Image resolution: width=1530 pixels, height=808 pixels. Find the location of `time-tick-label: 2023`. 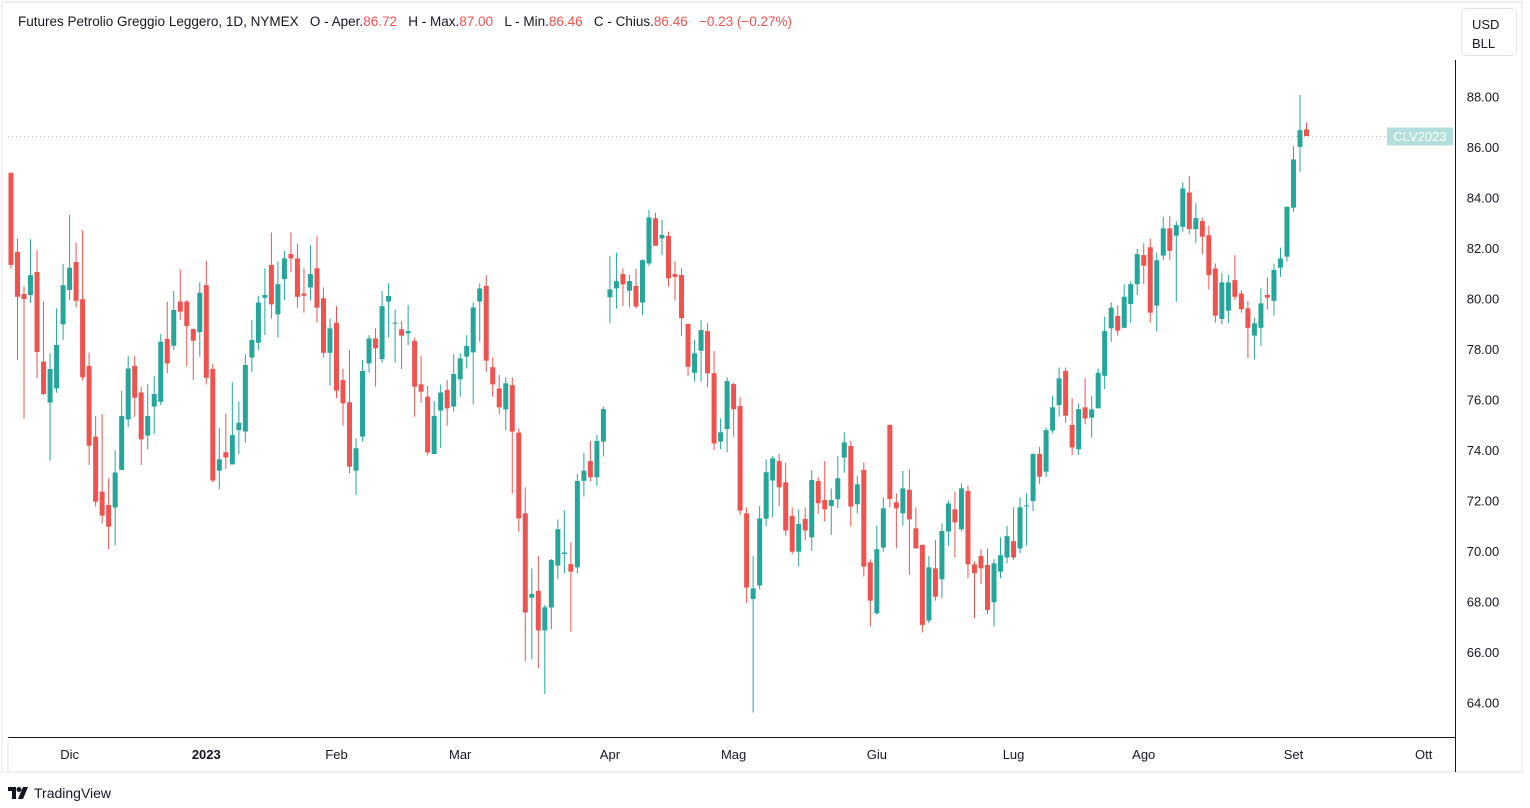

time-tick-label: 2023 is located at coordinates (206, 754).